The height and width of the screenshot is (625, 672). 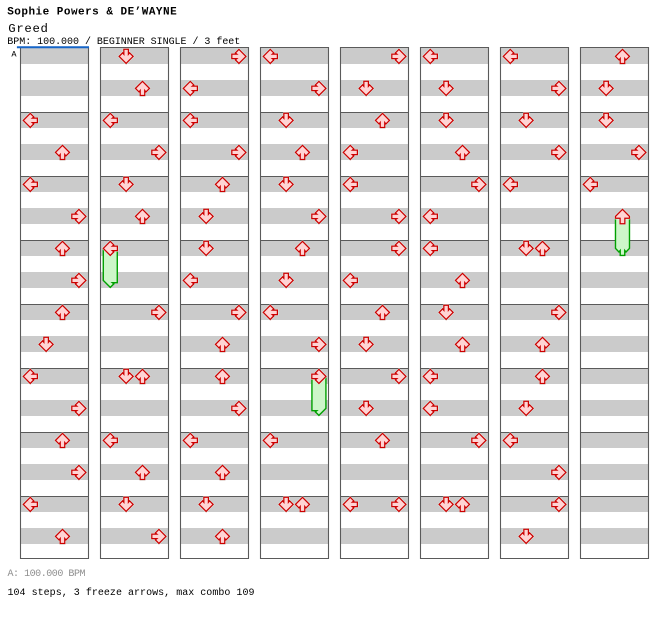 I want to click on svg-text: A, so click(x=14, y=55).